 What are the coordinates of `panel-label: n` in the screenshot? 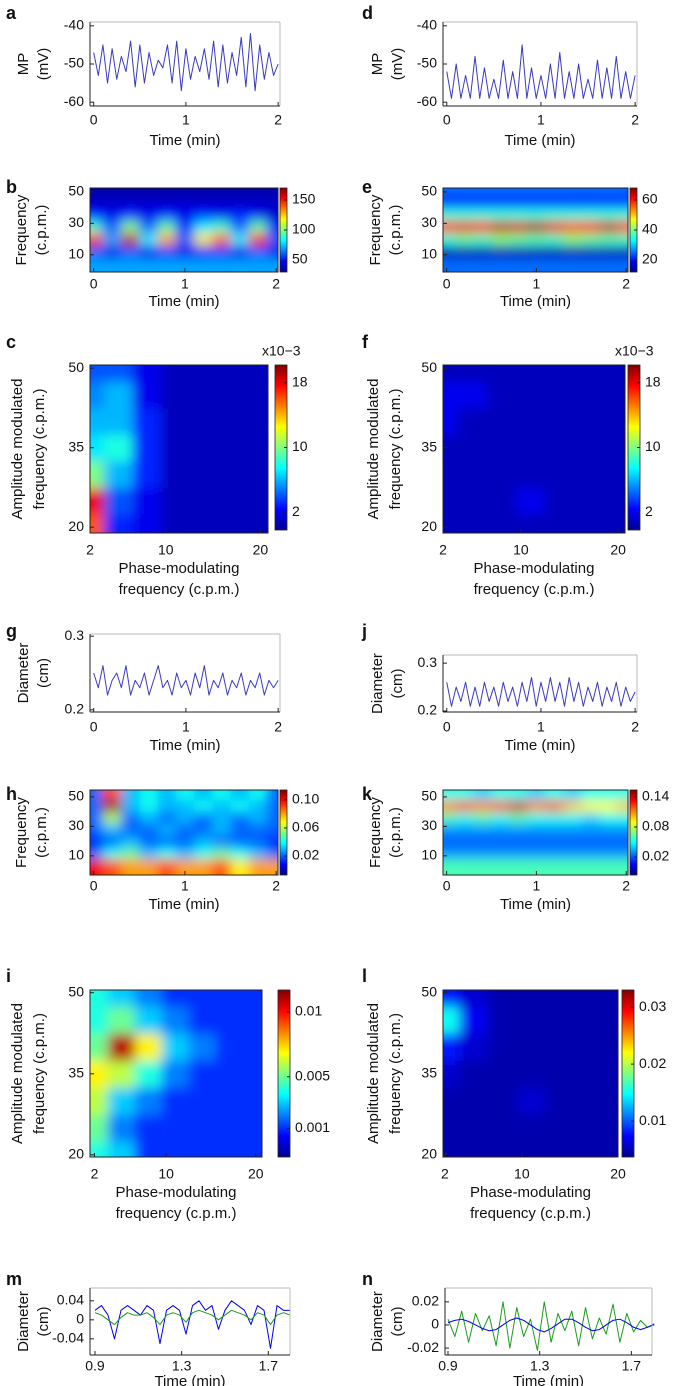 It's located at (367, 1279).